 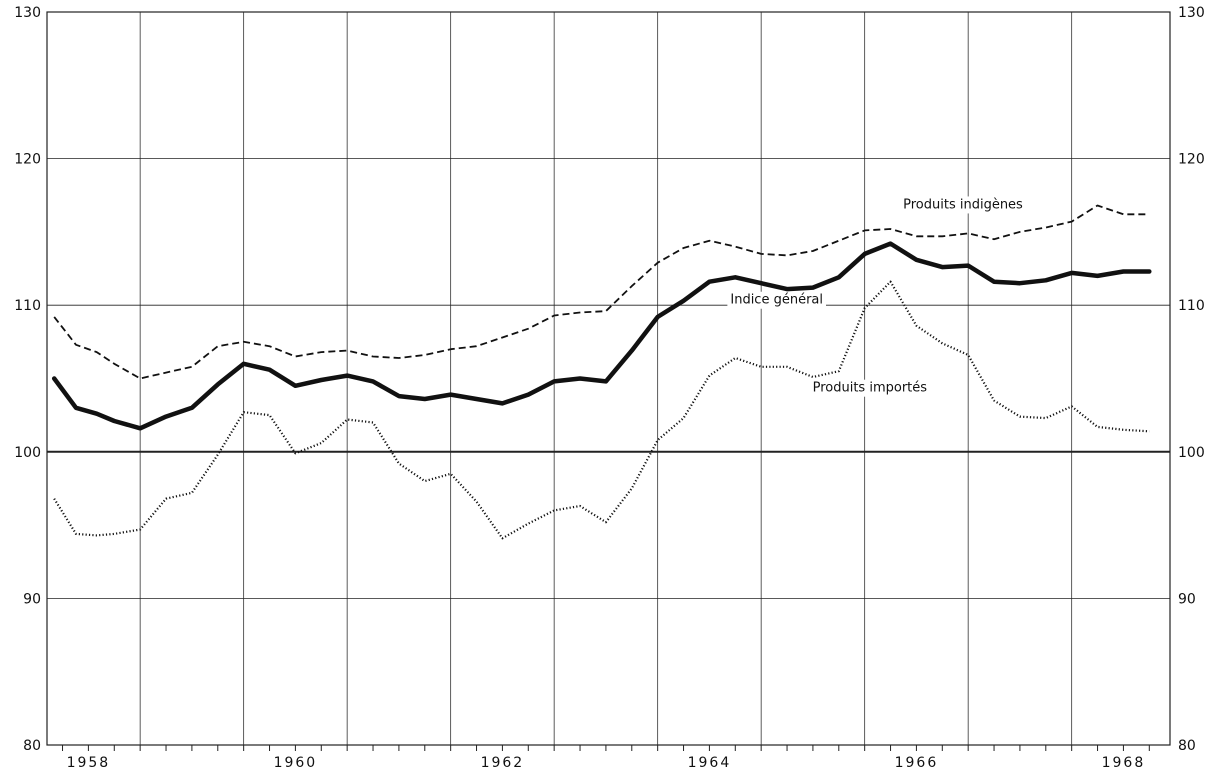 I want to click on y-tick-label-right: 100, so click(x=1191, y=453).